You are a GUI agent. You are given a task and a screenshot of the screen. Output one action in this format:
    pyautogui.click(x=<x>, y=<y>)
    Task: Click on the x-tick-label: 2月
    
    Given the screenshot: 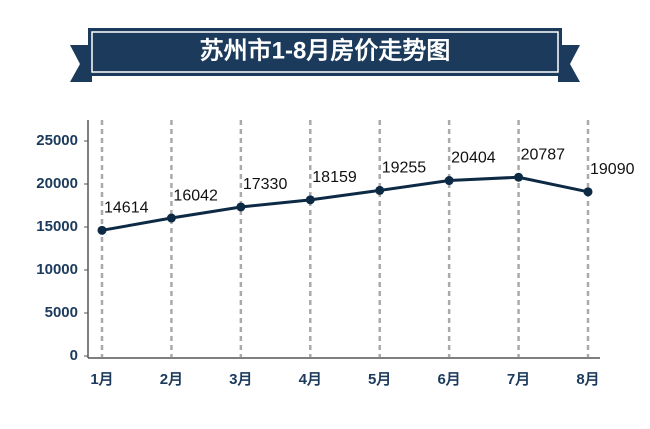 What is the action you would take?
    pyautogui.click(x=171, y=379)
    